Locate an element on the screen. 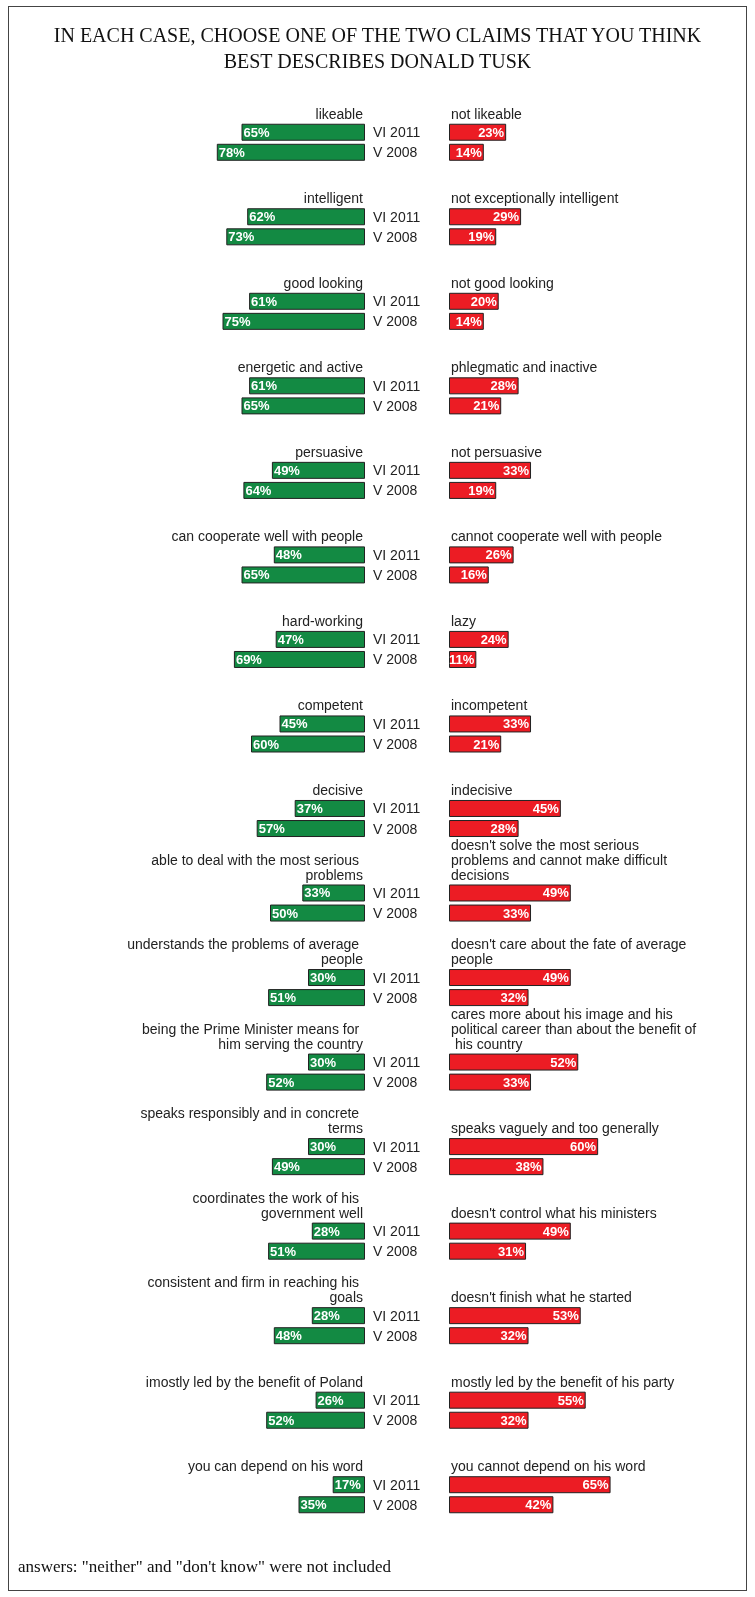 The height and width of the screenshot is (1597, 755). y-tick-label: persuasive is located at coordinates (329, 451).